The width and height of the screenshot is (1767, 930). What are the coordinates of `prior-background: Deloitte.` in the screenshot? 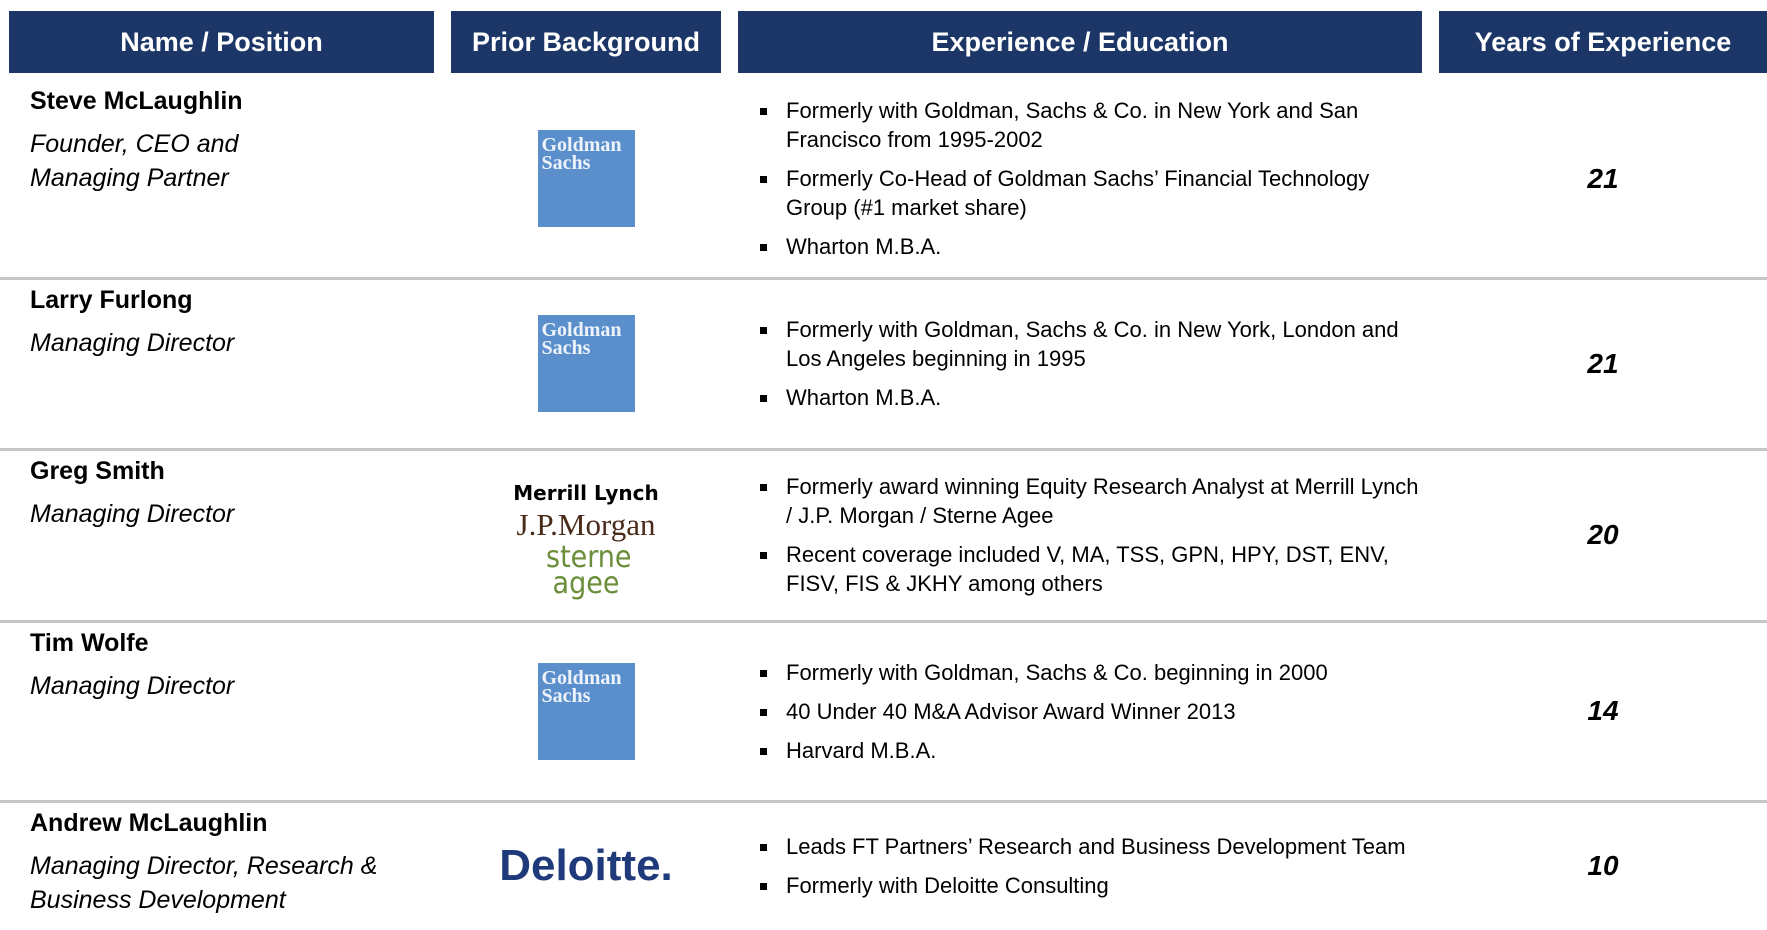 It's located at (586, 865).